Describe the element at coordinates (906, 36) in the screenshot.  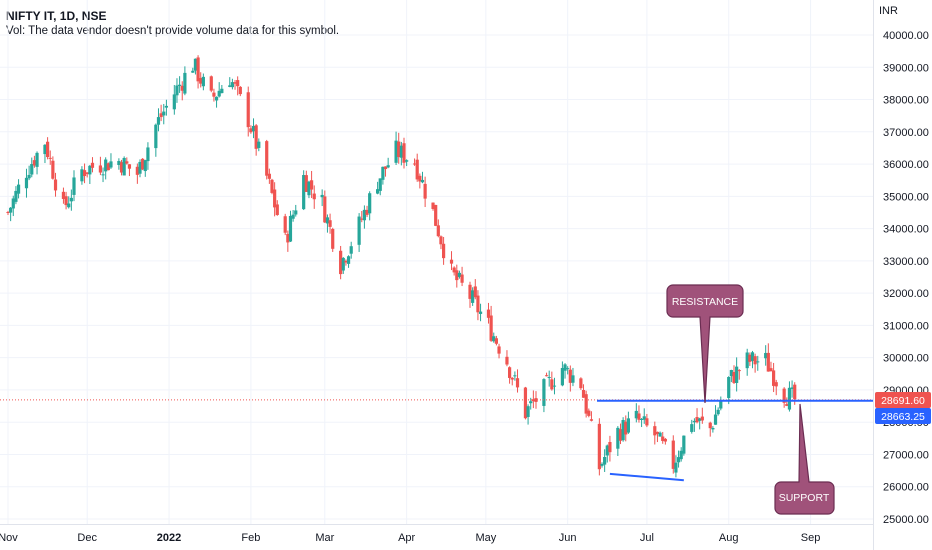
I see `y-tick-label: 40000.00` at that location.